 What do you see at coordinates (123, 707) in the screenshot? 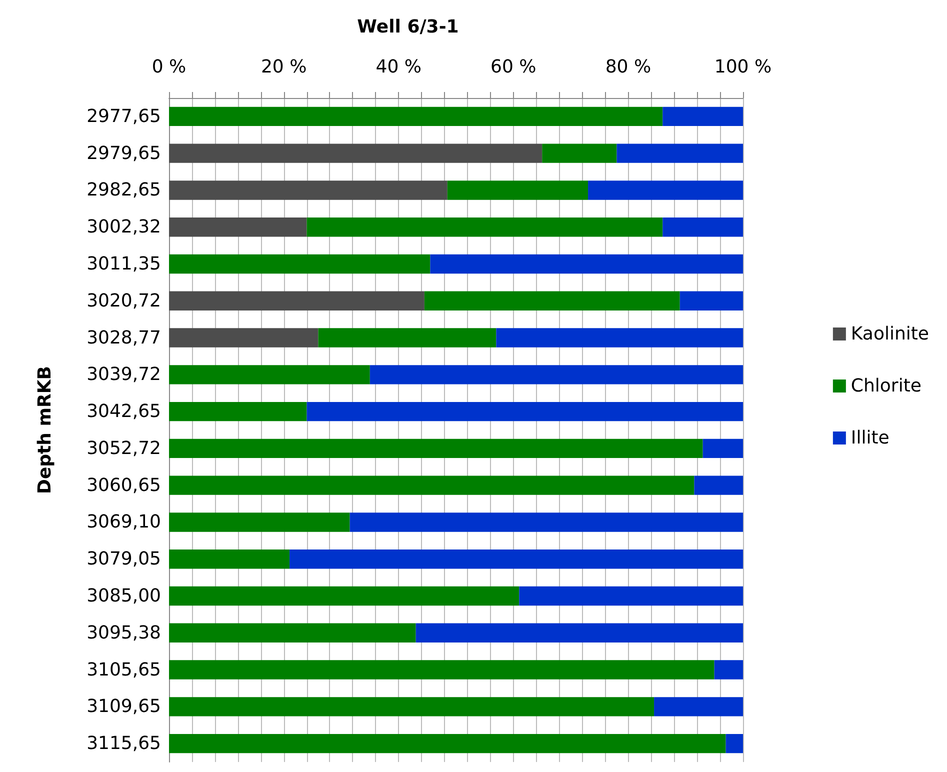
I see `y-tick-label: 3109,65` at bounding box center [123, 707].